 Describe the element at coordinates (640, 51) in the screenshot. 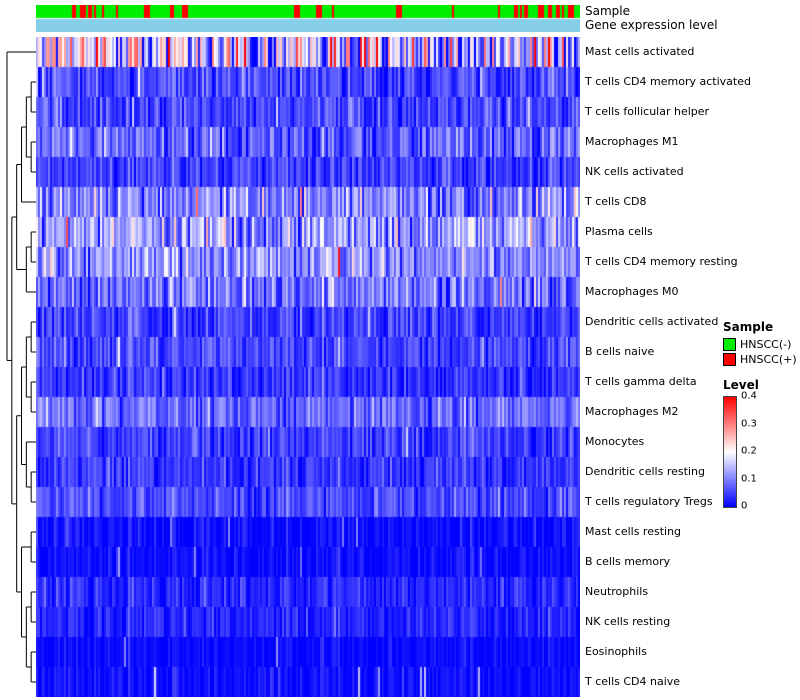

I see `row-label: Mast cells activated` at that location.